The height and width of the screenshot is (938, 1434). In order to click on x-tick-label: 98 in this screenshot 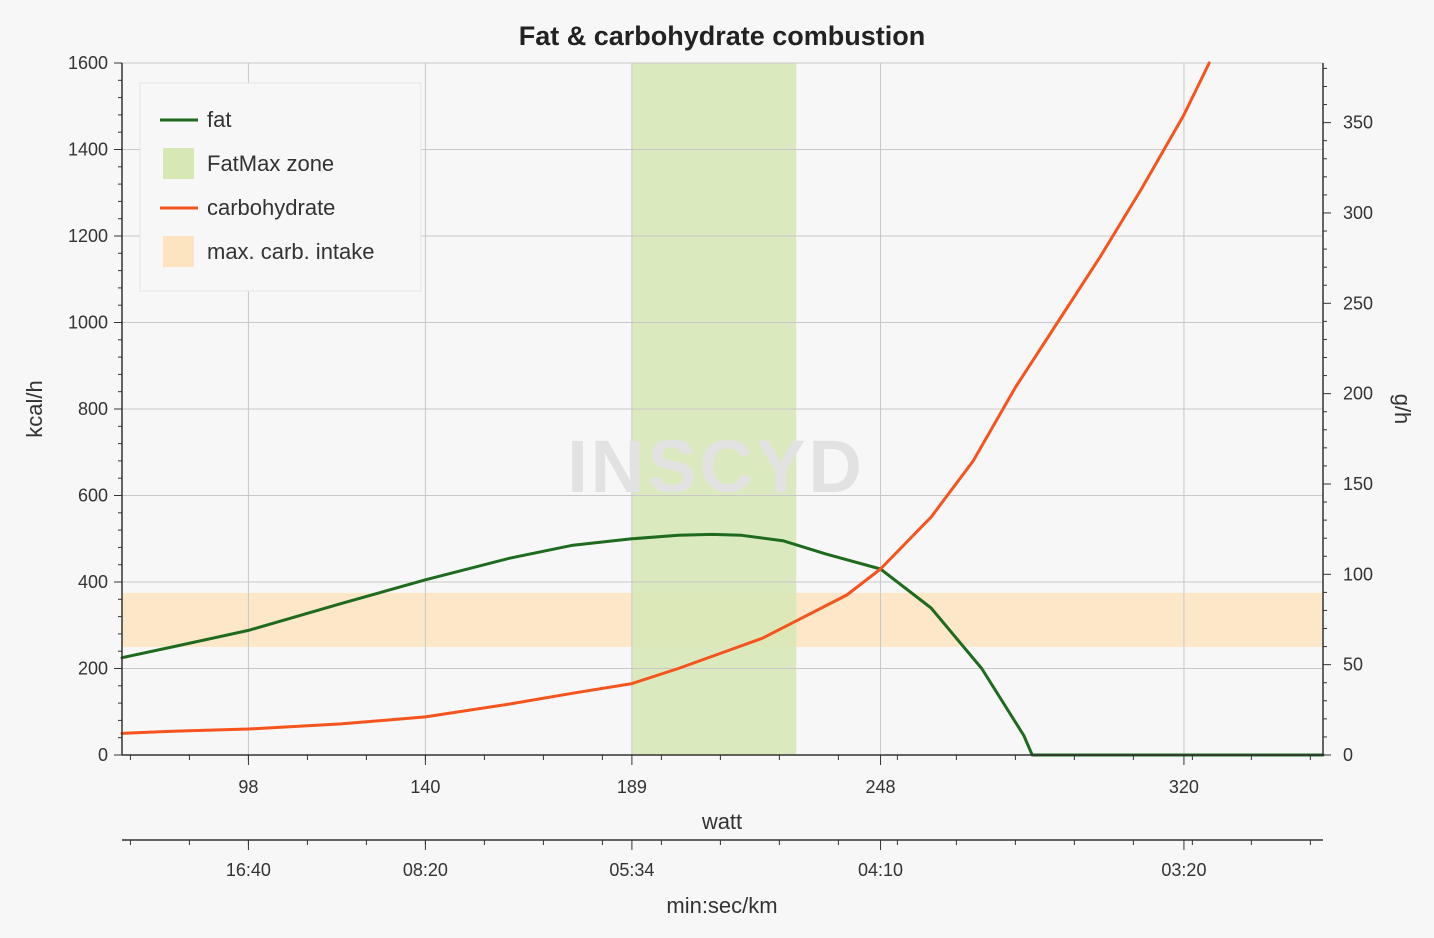, I will do `click(248, 787)`.